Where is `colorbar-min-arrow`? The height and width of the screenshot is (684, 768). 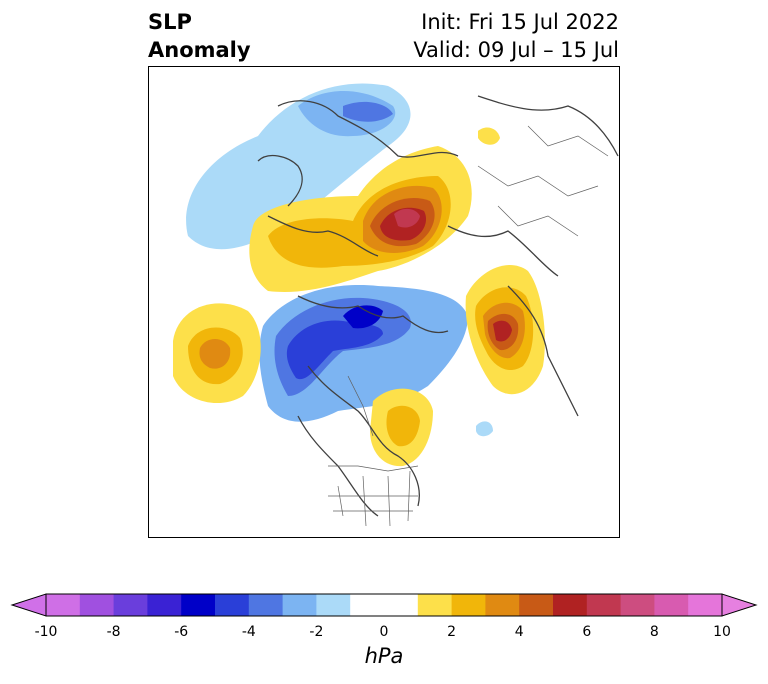 colorbar-min-arrow is located at coordinates (28, 605).